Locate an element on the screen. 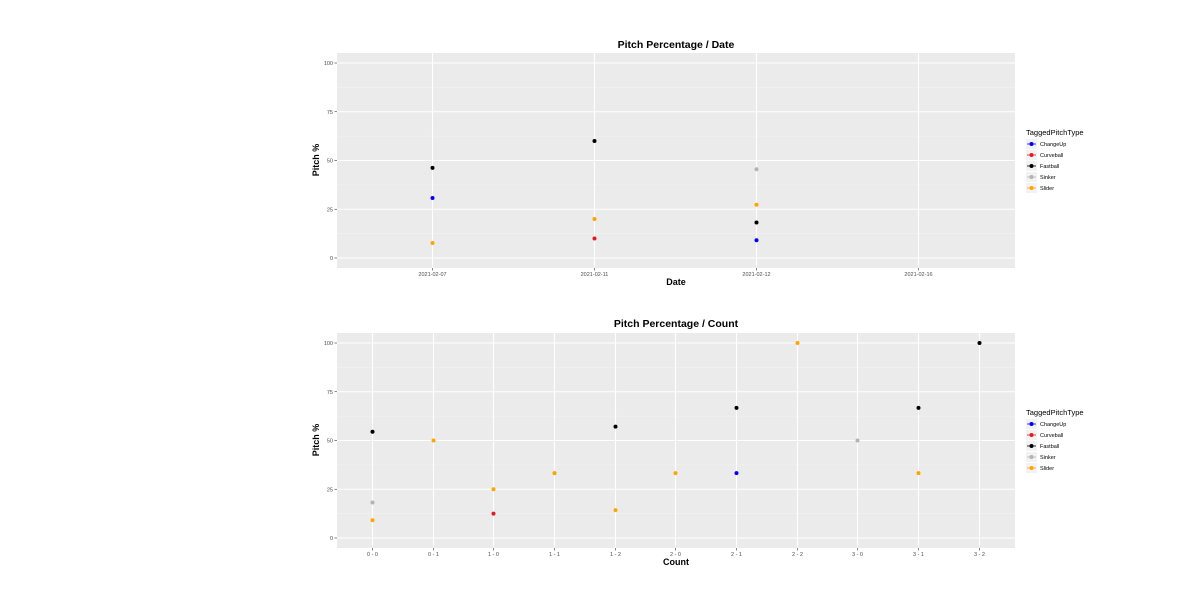  chart-count-x-tick-label: 2 - 2 is located at coordinates (797, 555).